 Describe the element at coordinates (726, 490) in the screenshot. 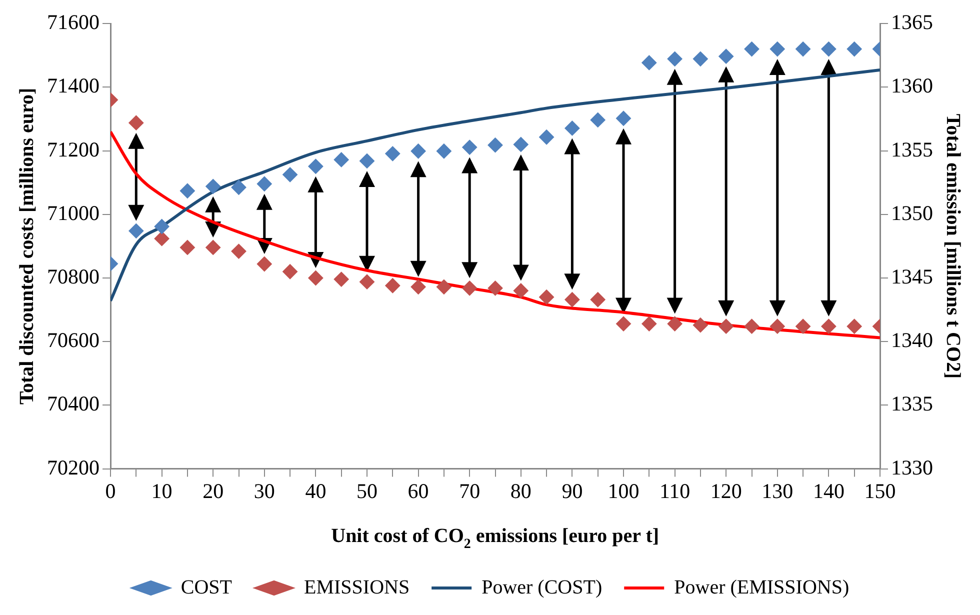

I see `x-tick-label: 120` at that location.